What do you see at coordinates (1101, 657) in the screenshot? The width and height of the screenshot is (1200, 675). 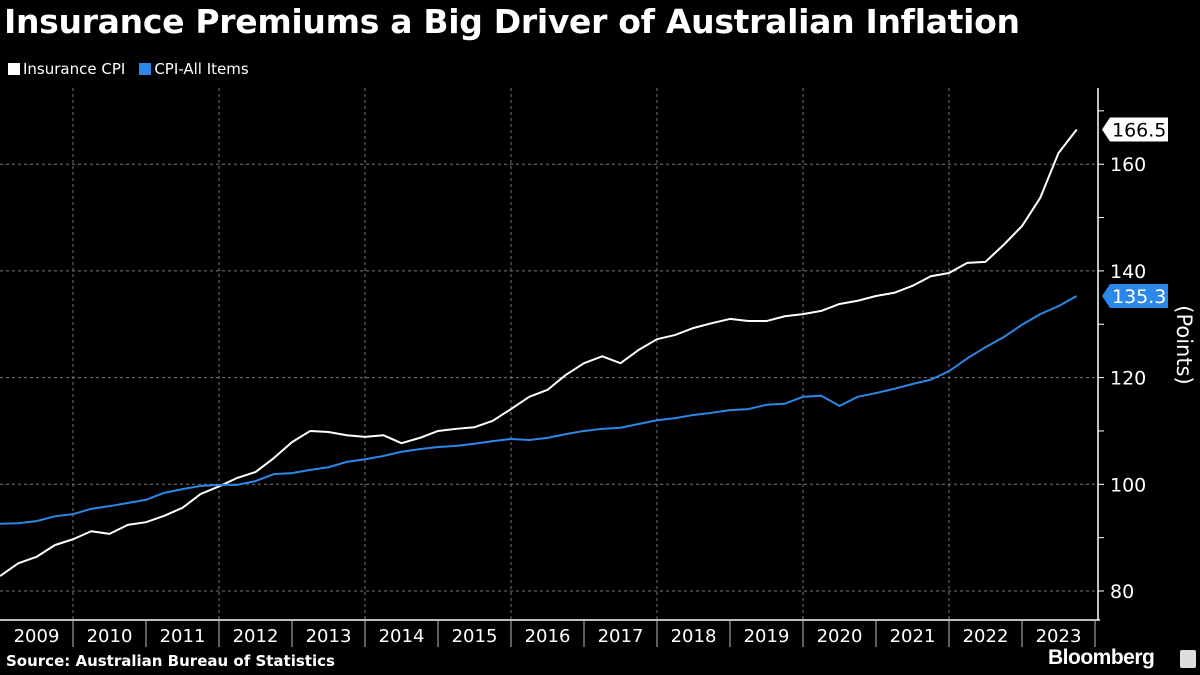 I see `bloomberg-logo: Bloomberg` at bounding box center [1101, 657].